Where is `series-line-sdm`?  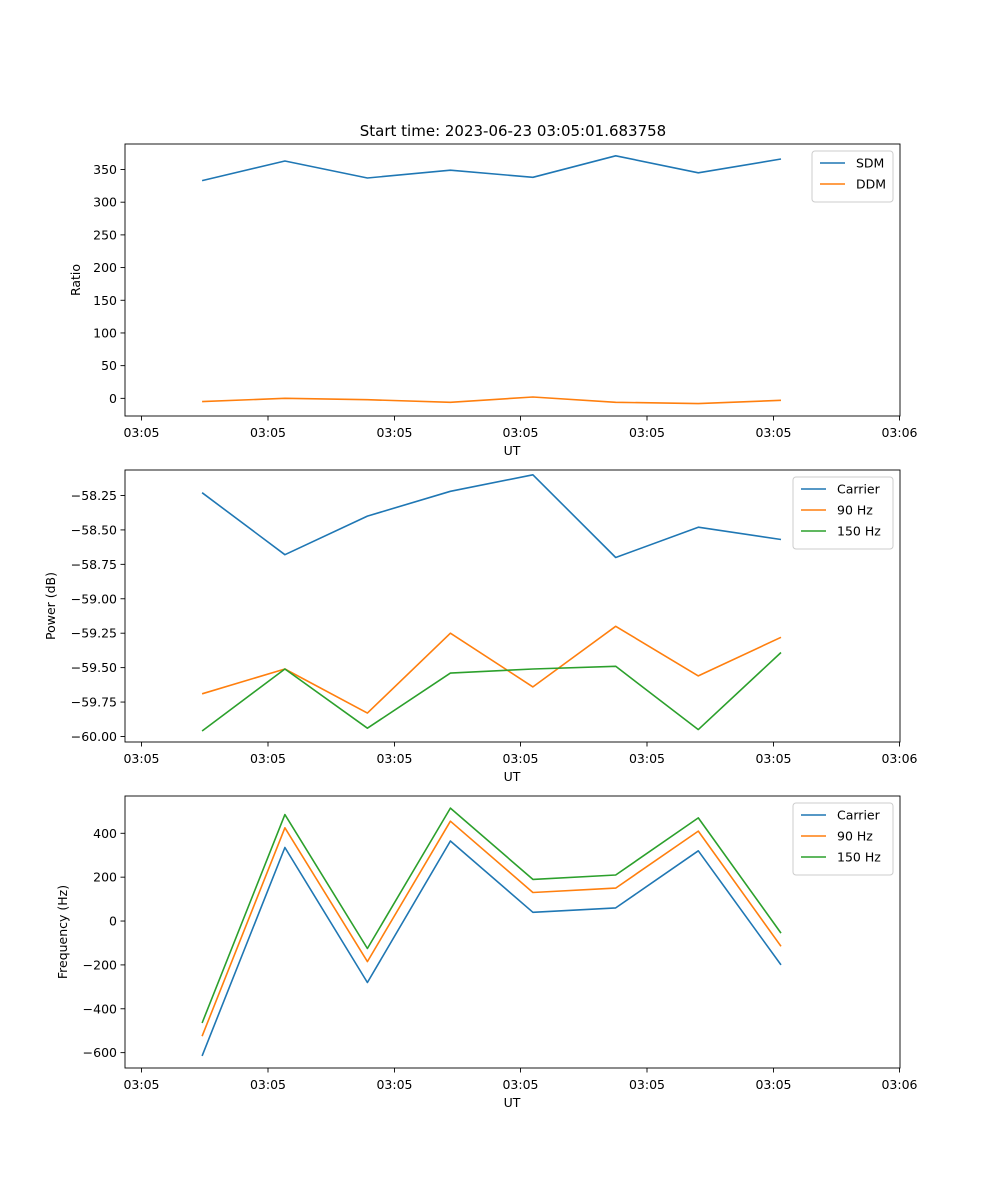
series-line-sdm is located at coordinates (491, 168).